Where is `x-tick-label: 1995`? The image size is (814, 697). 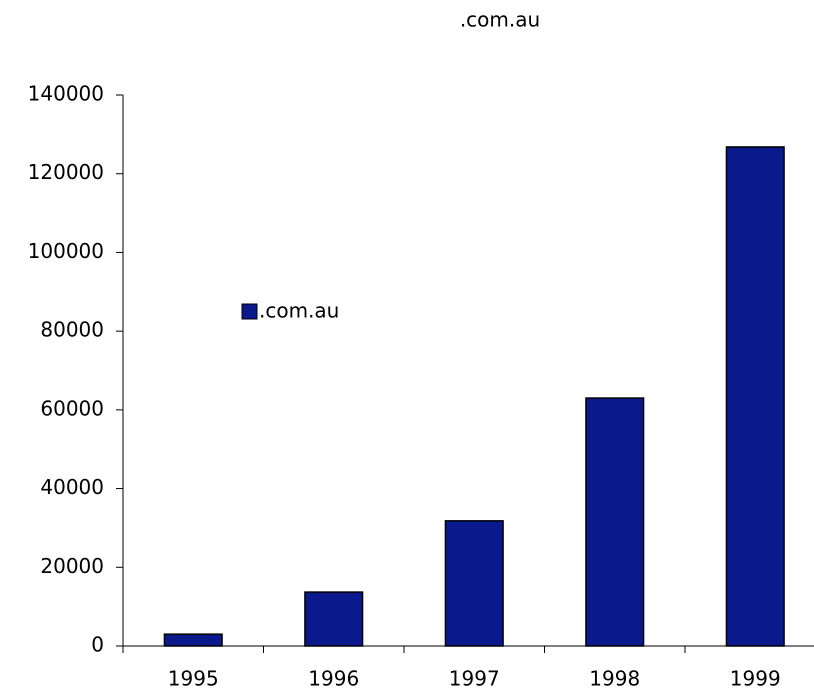 x-tick-label: 1995 is located at coordinates (193, 679).